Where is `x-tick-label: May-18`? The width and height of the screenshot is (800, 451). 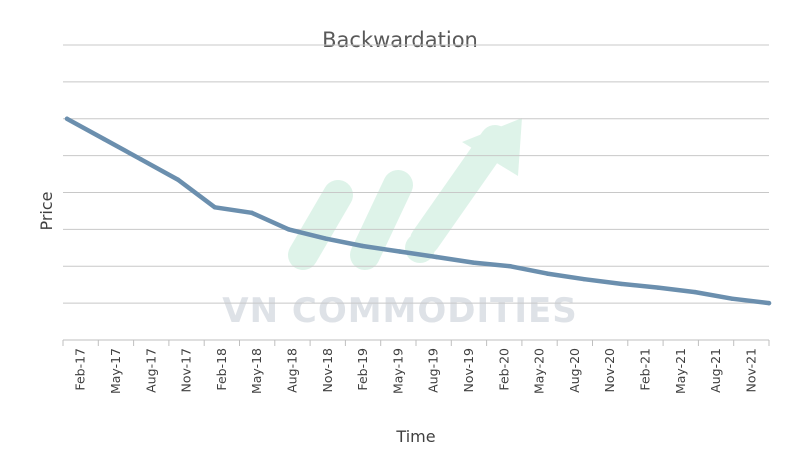 x-tick-label: May-18 is located at coordinates (256, 371).